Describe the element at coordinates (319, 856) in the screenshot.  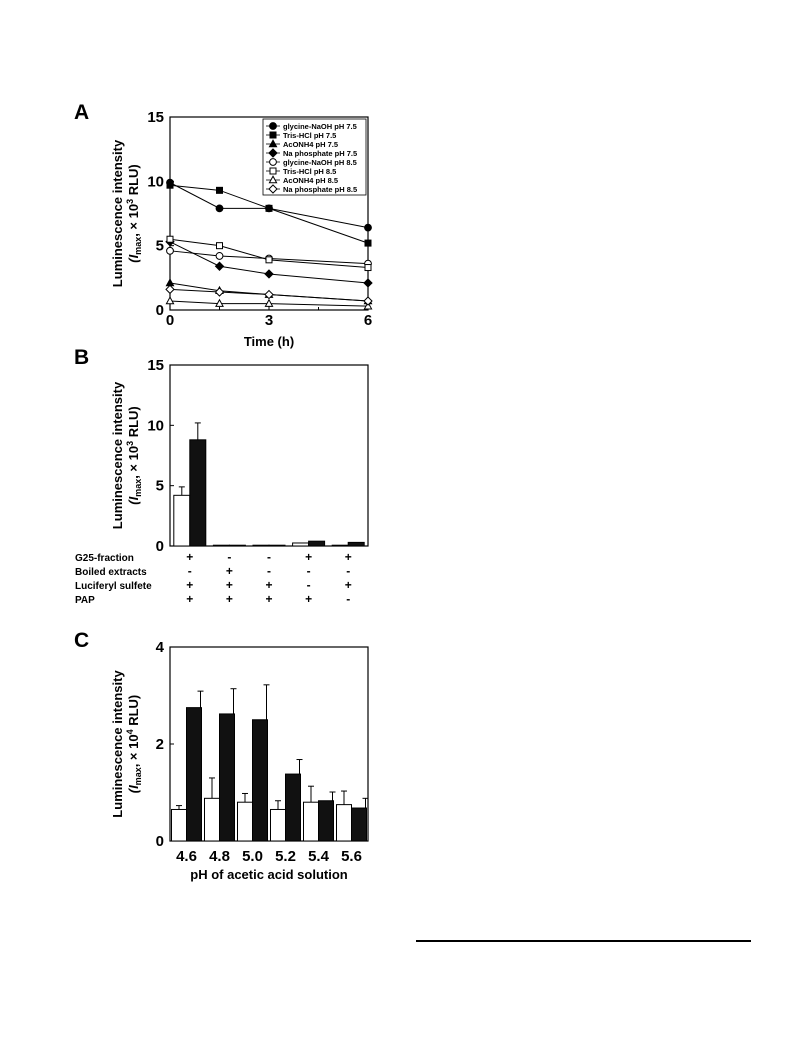
I see `chart-c-xtick-label: 5.4` at that location.